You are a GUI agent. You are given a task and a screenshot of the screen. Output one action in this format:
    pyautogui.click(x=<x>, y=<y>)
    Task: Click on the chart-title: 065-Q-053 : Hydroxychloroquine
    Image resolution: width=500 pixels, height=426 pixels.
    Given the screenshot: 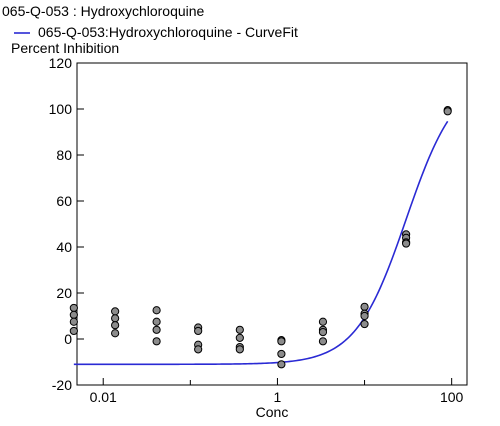 What is the action you would take?
    pyautogui.click(x=103, y=11)
    